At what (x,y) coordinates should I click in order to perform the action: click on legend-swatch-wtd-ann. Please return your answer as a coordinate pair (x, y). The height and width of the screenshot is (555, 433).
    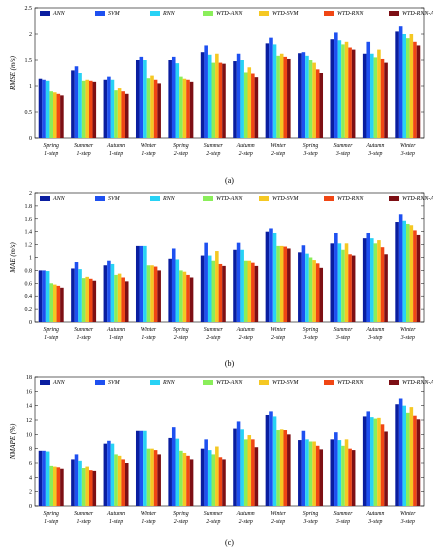
    Looking at the image, I should click on (208, 13).